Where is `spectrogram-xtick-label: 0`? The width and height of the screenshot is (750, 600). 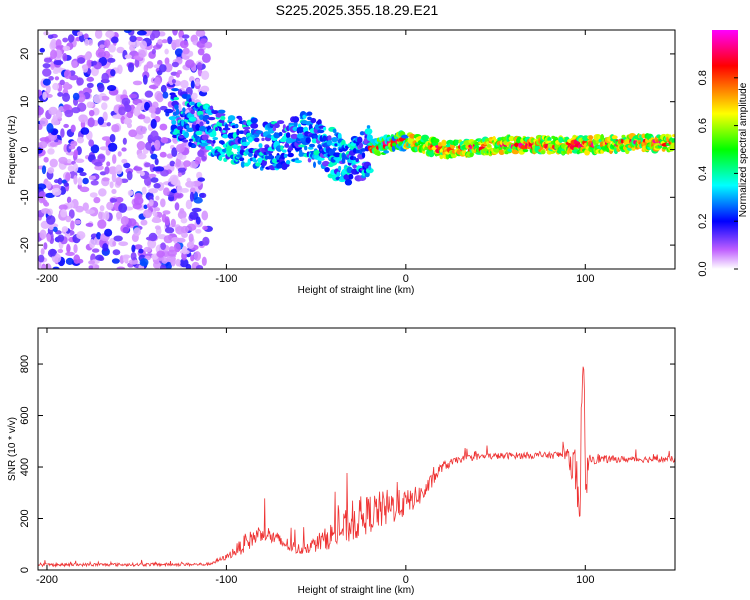
spectrogram-xtick-label: 0 is located at coordinates (406, 279).